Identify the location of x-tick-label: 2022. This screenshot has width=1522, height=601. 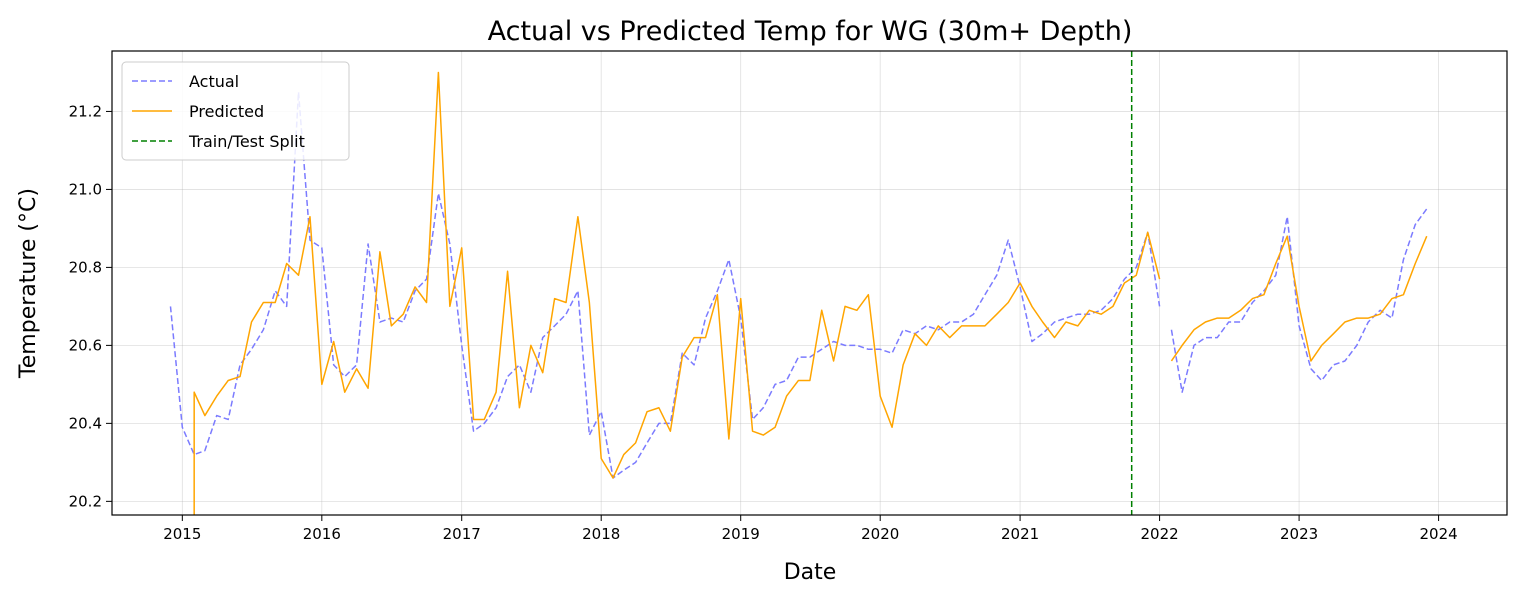
(1159, 534).